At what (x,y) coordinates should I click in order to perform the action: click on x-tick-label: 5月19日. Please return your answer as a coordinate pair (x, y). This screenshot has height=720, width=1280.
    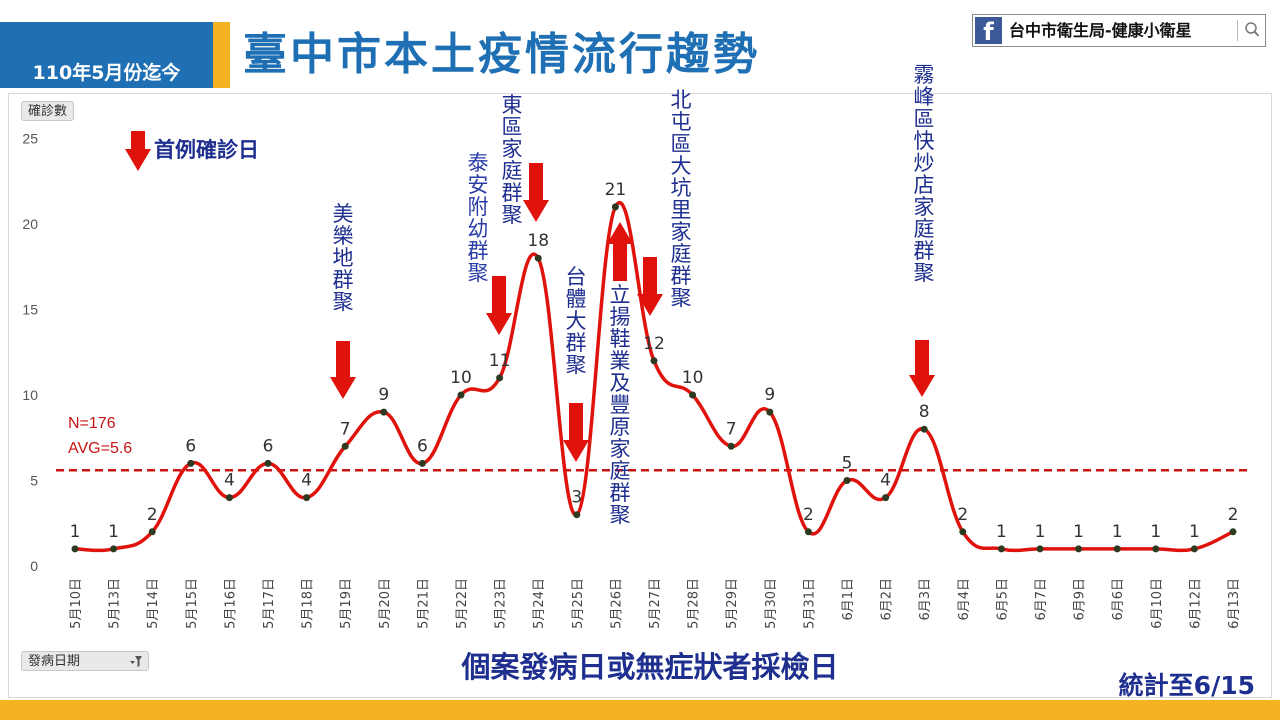
    Looking at the image, I should click on (346, 603).